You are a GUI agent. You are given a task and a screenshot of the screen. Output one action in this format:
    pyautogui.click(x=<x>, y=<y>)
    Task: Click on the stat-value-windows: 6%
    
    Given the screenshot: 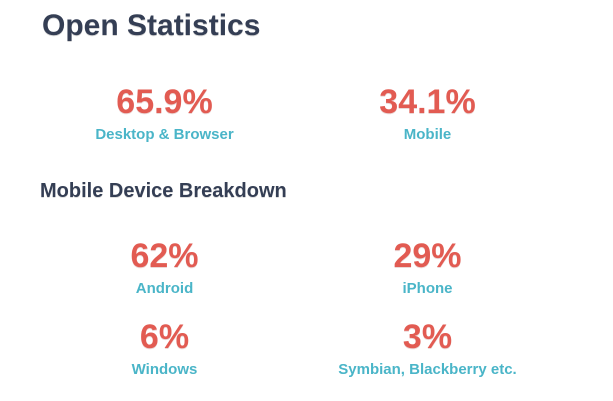 What is the action you would take?
    pyautogui.click(x=164, y=337)
    